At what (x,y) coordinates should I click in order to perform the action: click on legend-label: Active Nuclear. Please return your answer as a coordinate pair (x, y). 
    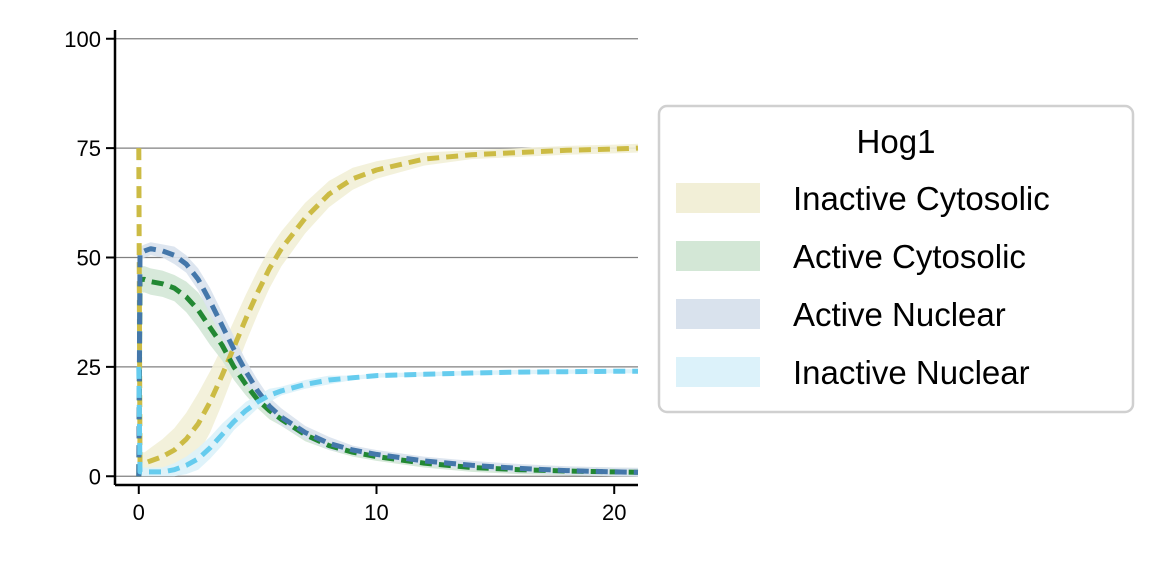
    Looking at the image, I should click on (899, 314).